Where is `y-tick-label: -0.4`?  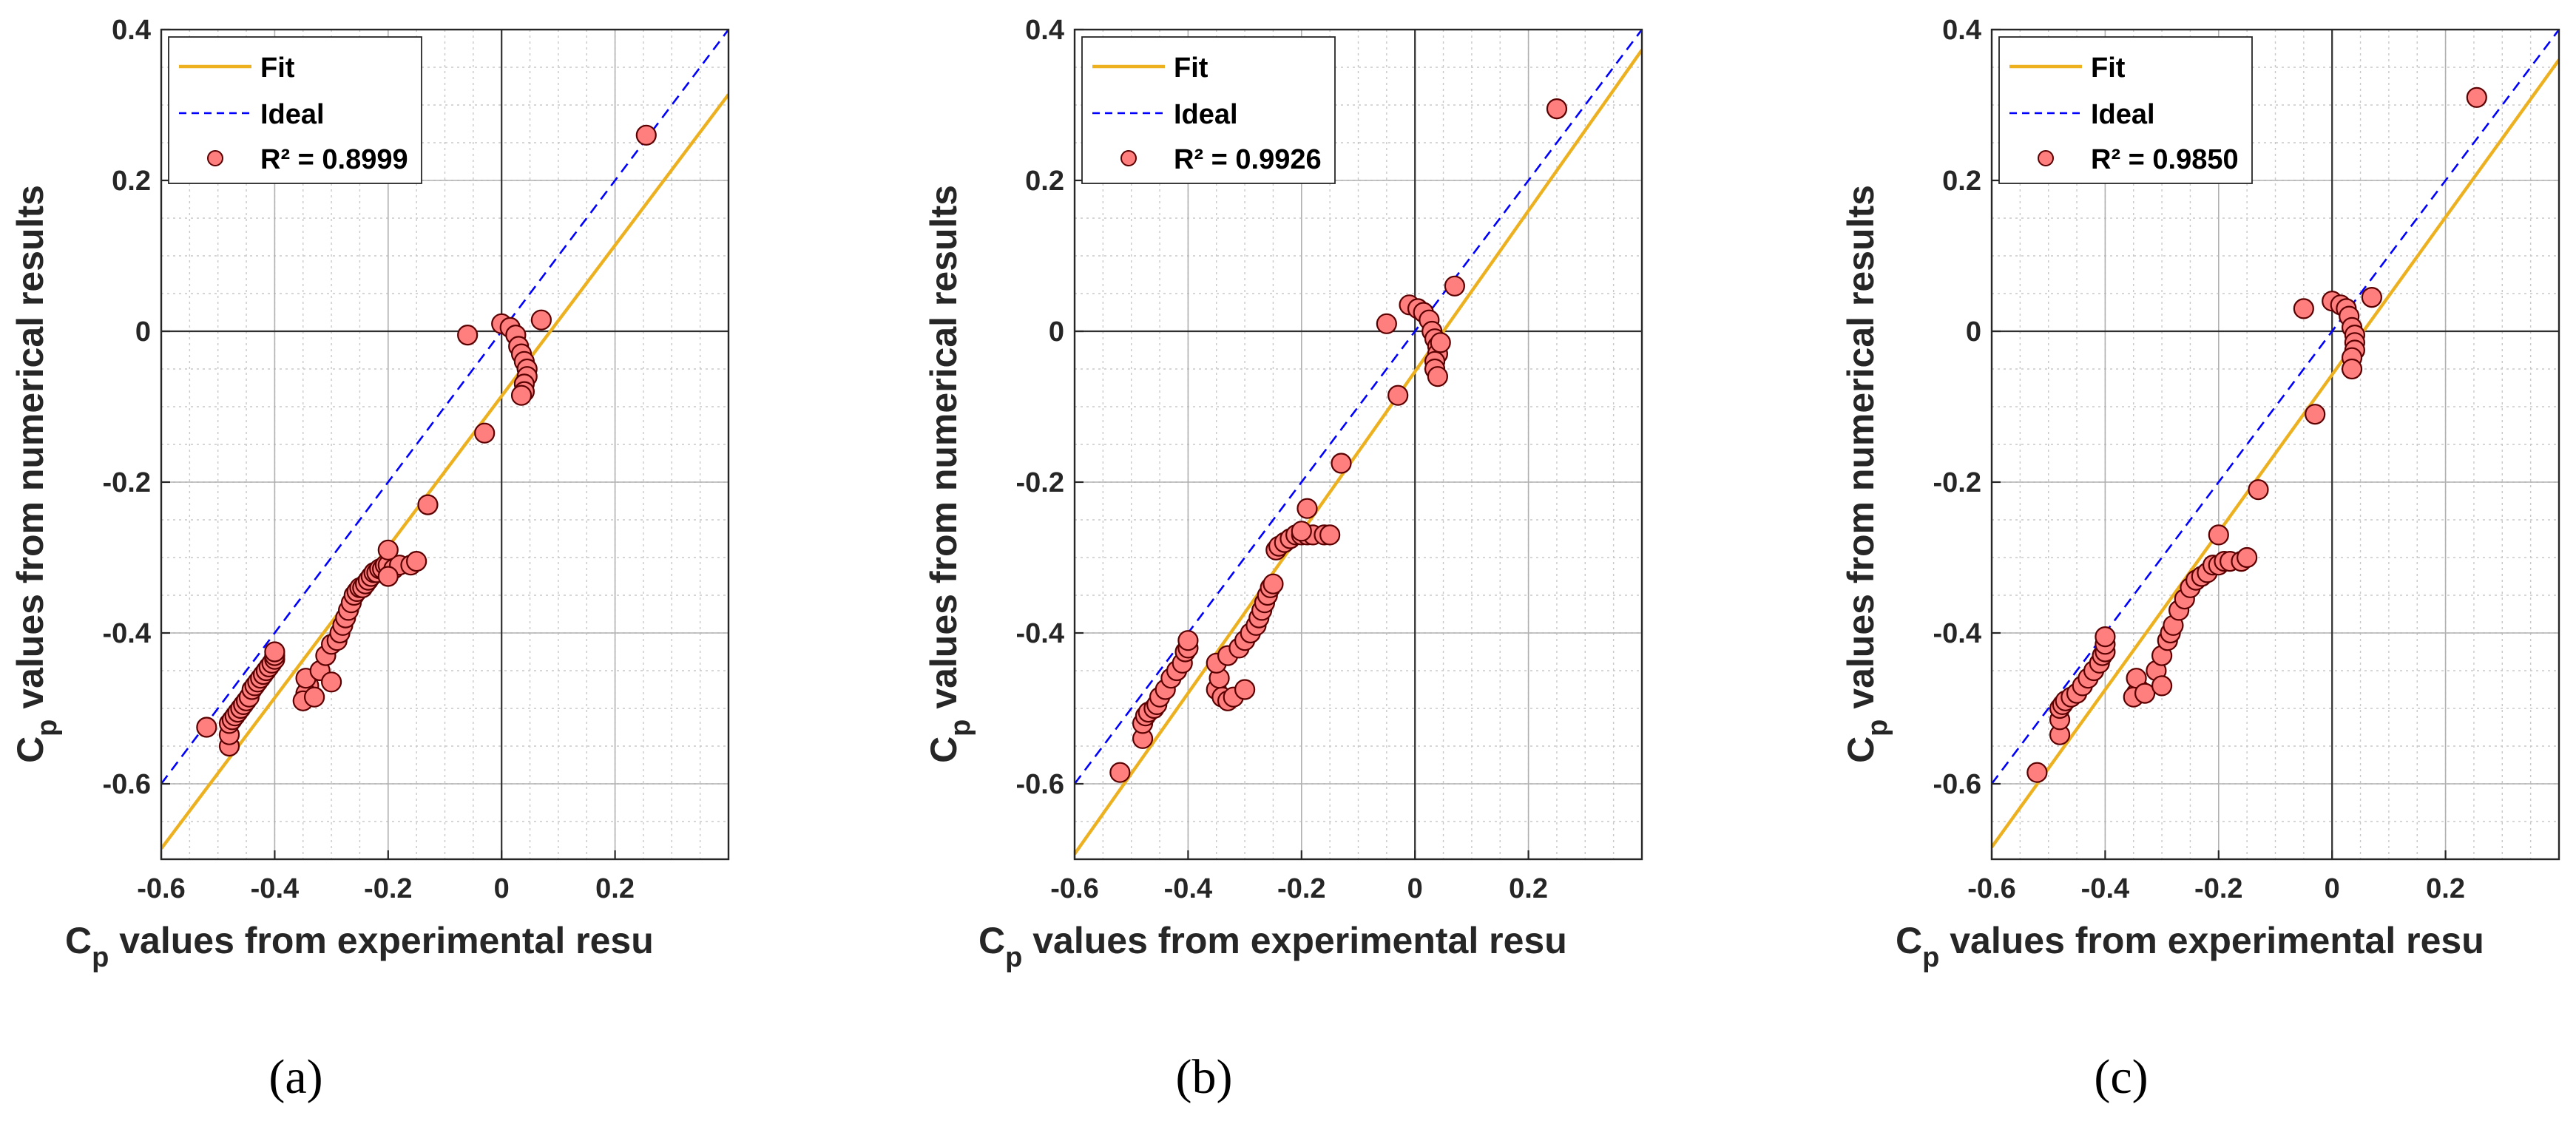
y-tick-label: -0.4 is located at coordinates (127, 633).